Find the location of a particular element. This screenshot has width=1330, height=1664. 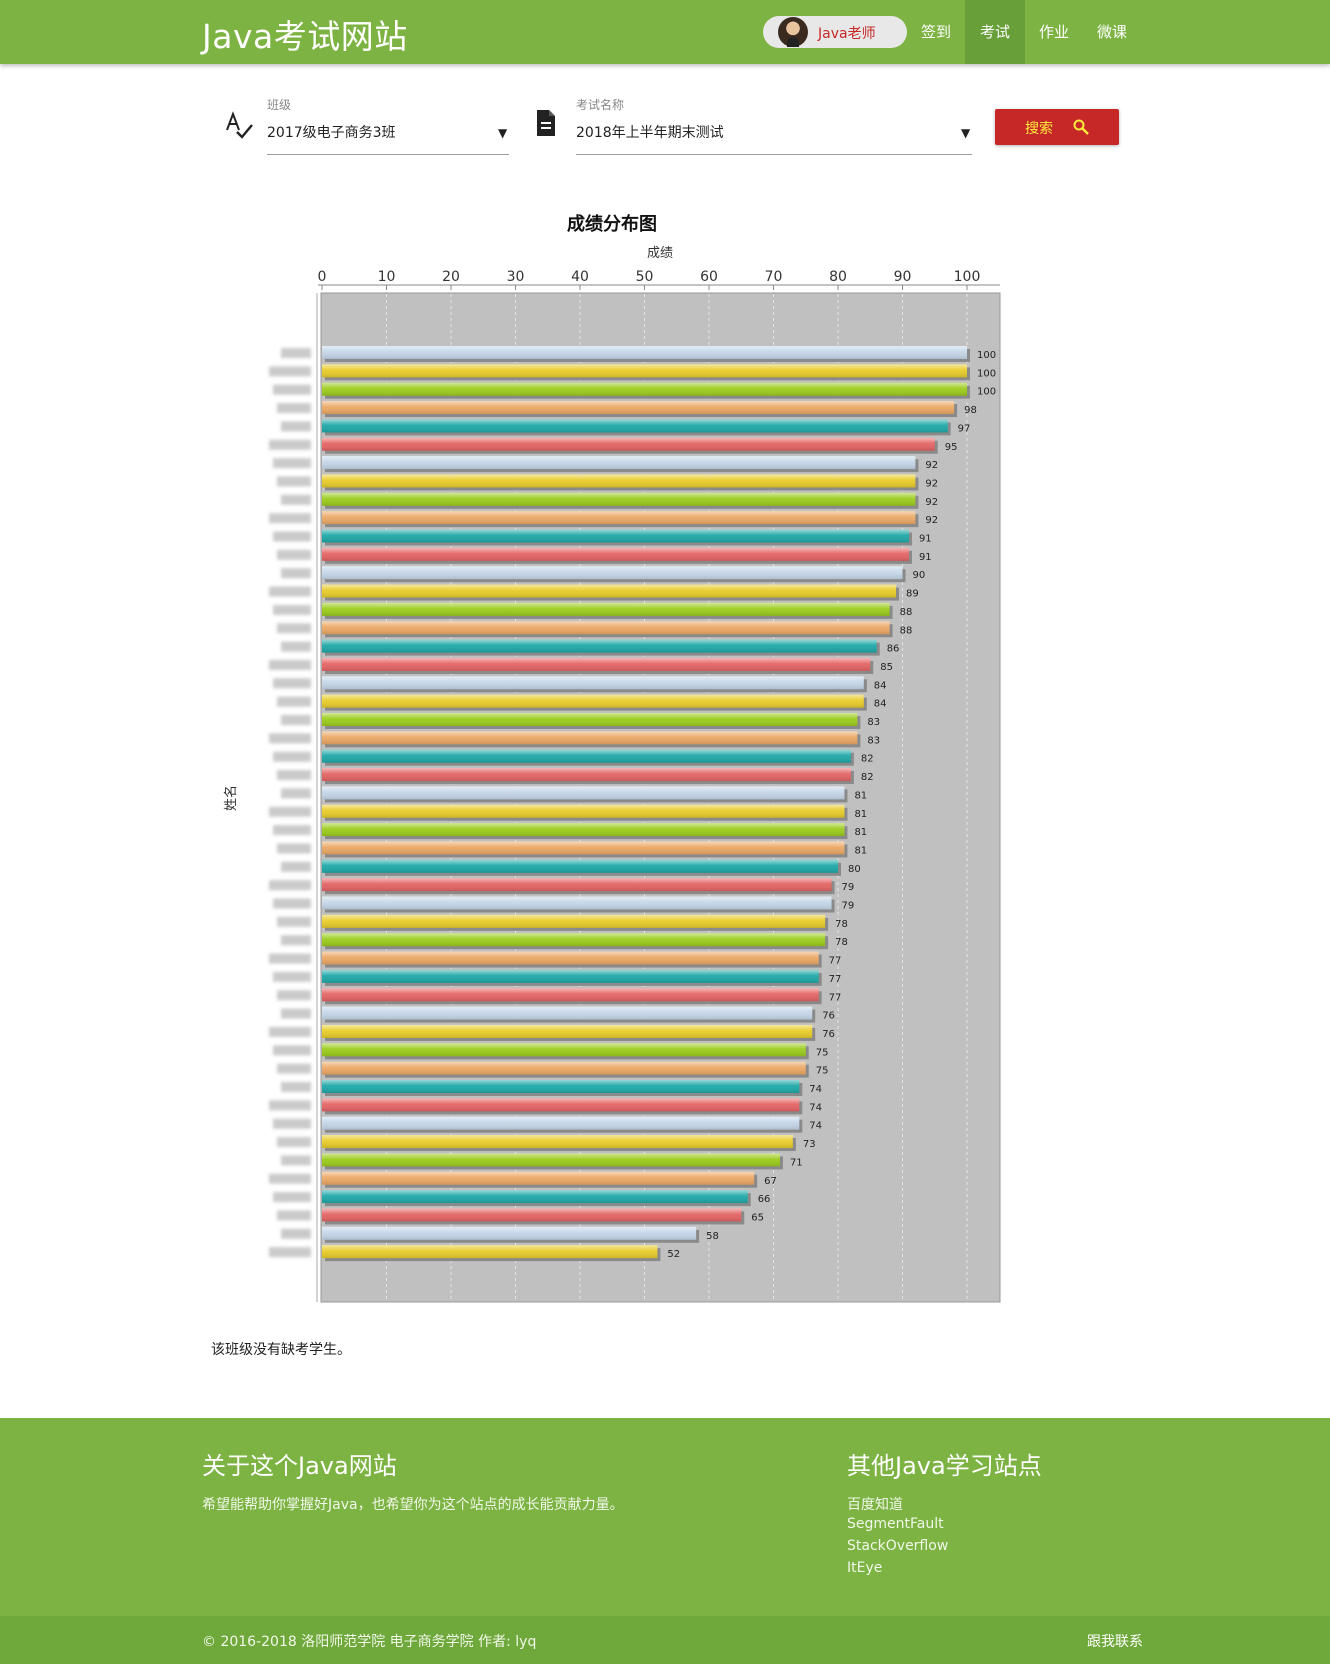

bar-value-label: 75 is located at coordinates (822, 1052).